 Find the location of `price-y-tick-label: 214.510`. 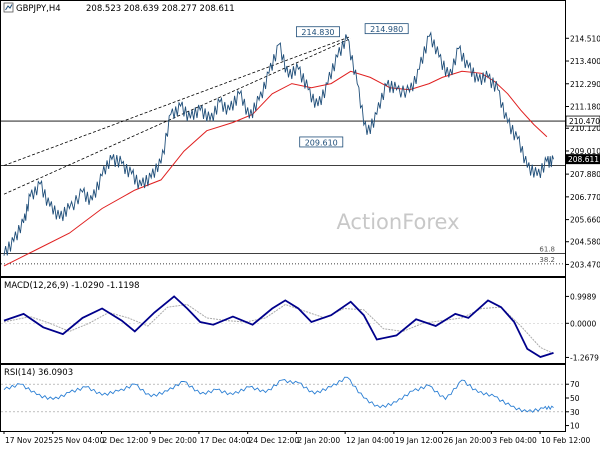

price-y-tick-label: 214.510 is located at coordinates (585, 38).